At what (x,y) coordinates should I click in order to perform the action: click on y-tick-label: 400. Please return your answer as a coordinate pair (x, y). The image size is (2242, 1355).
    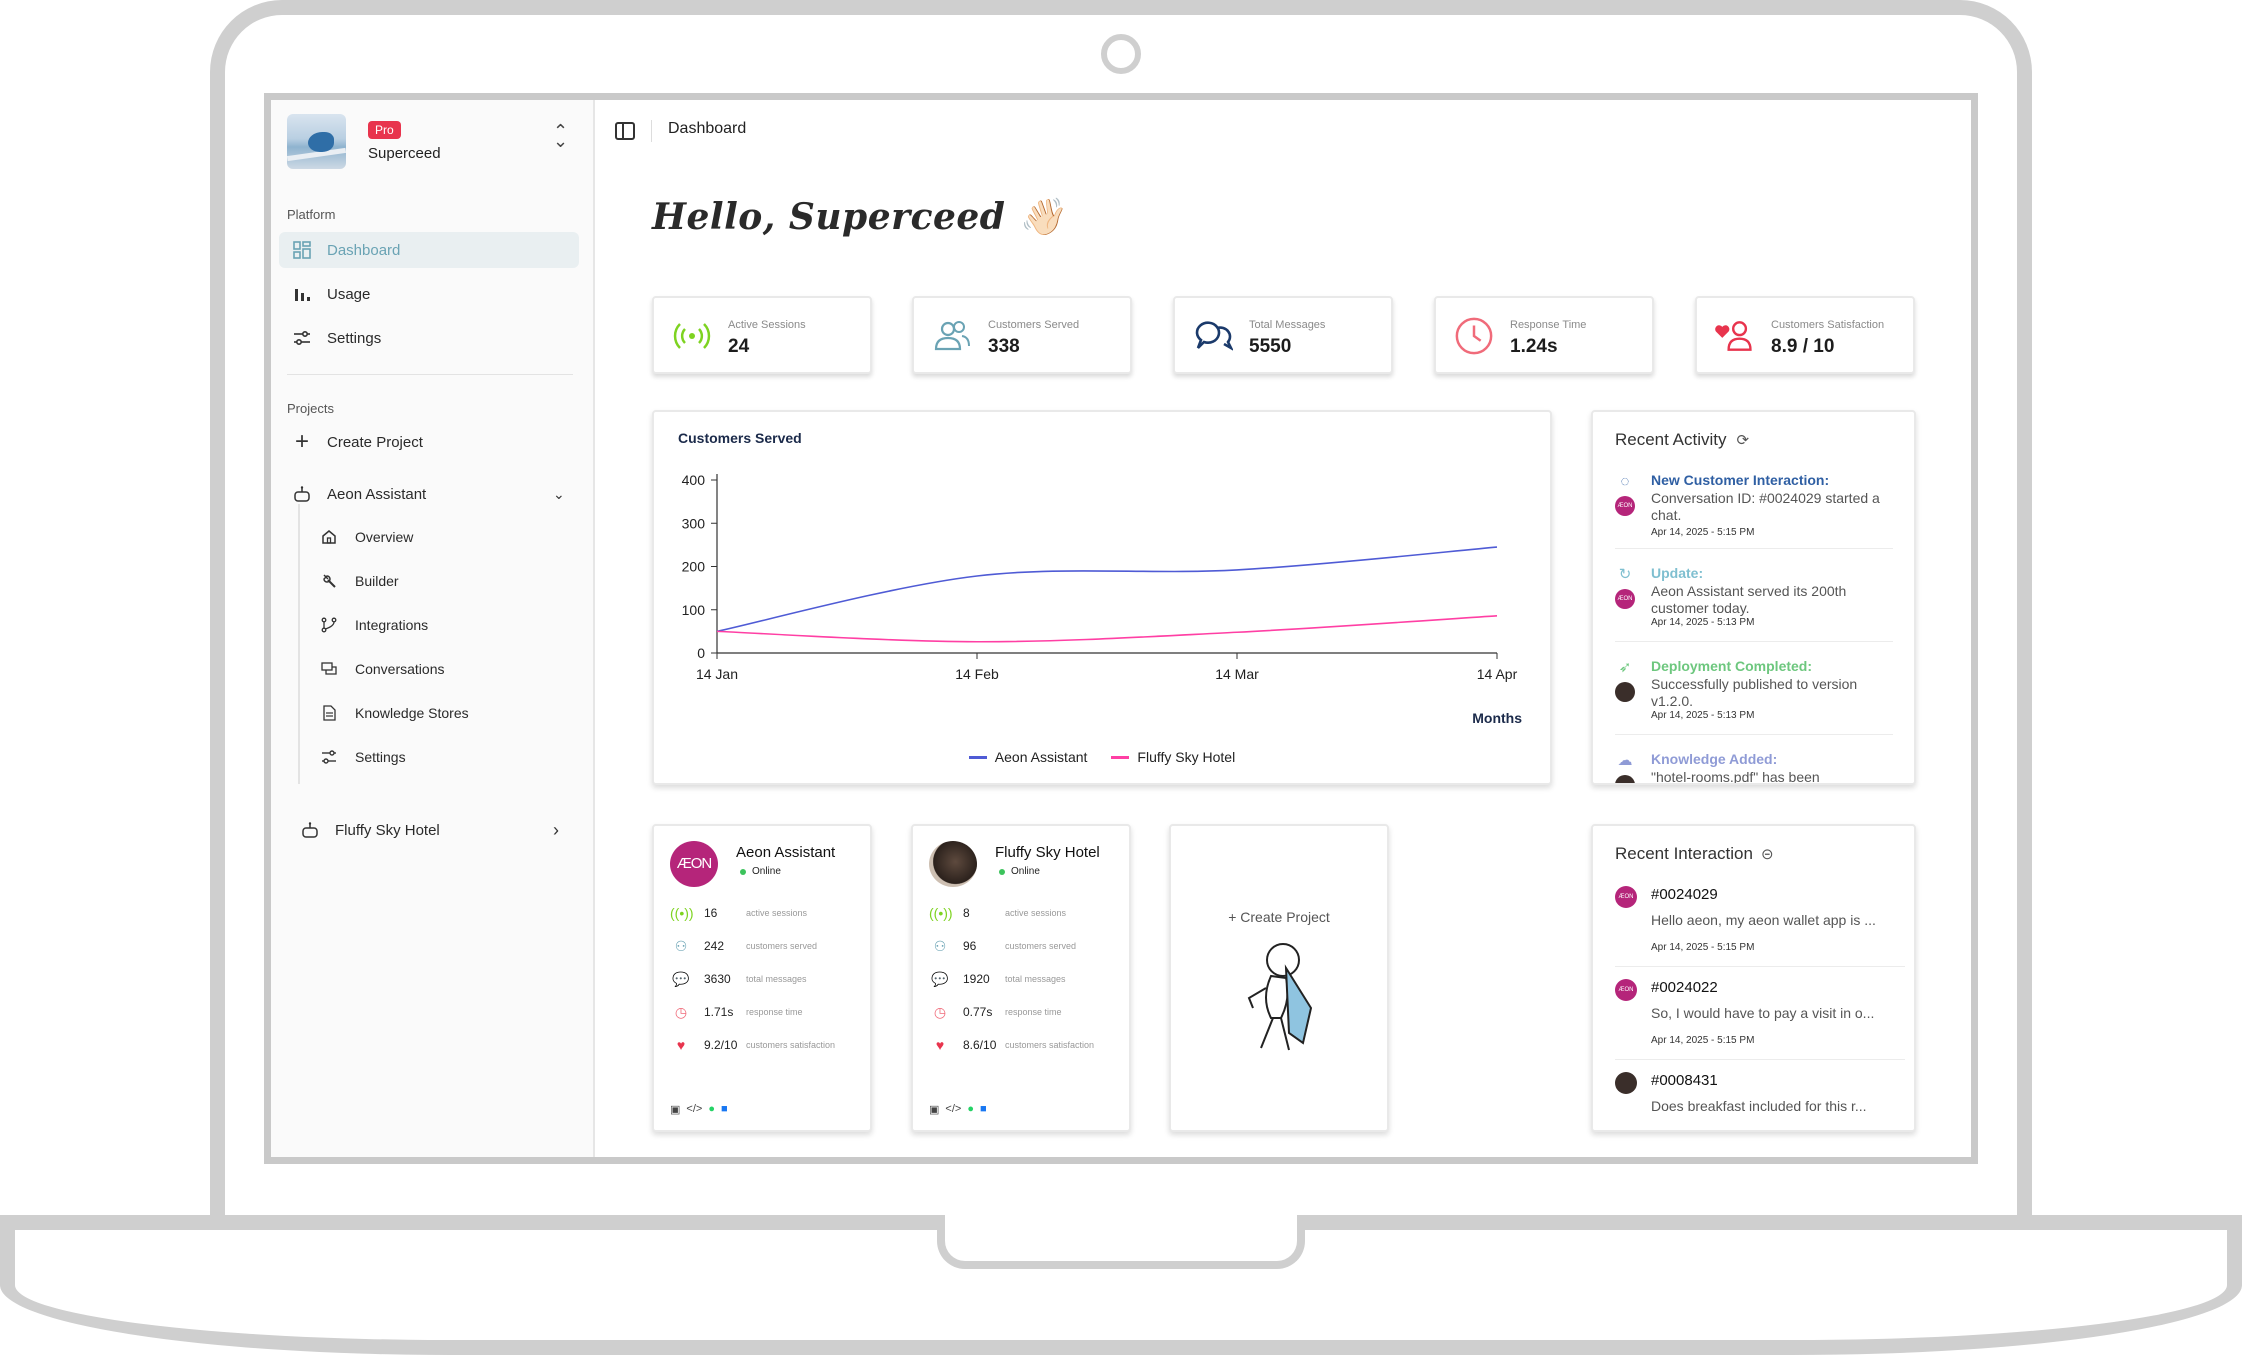
    Looking at the image, I should click on (694, 480).